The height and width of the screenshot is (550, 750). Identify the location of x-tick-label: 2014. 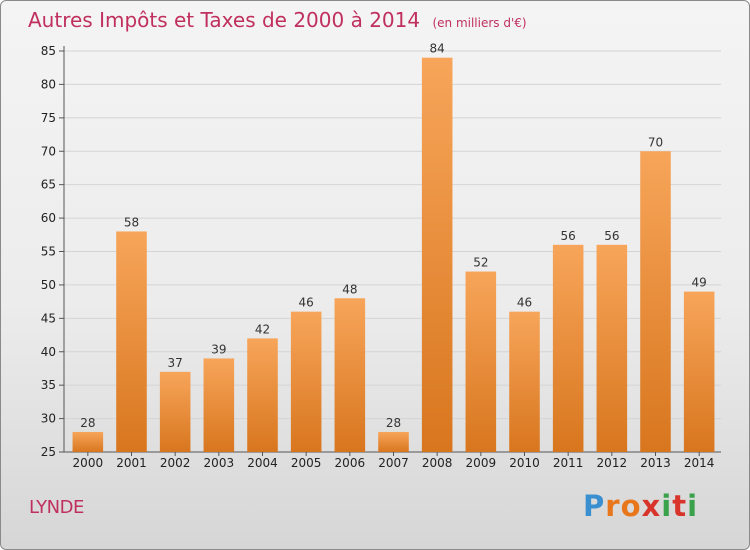
(699, 463).